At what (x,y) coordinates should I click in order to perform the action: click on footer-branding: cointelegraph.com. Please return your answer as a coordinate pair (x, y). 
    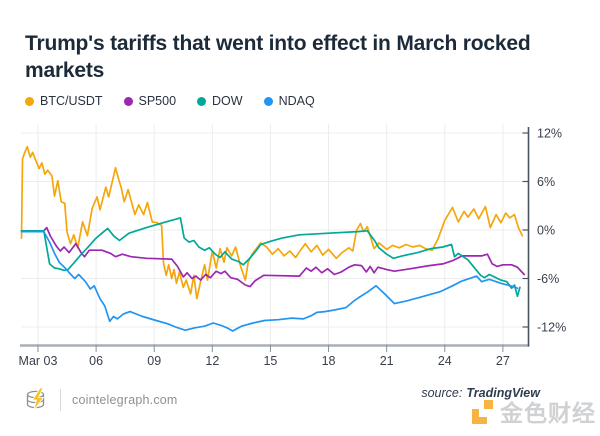
    Looking at the image, I should click on (100, 400).